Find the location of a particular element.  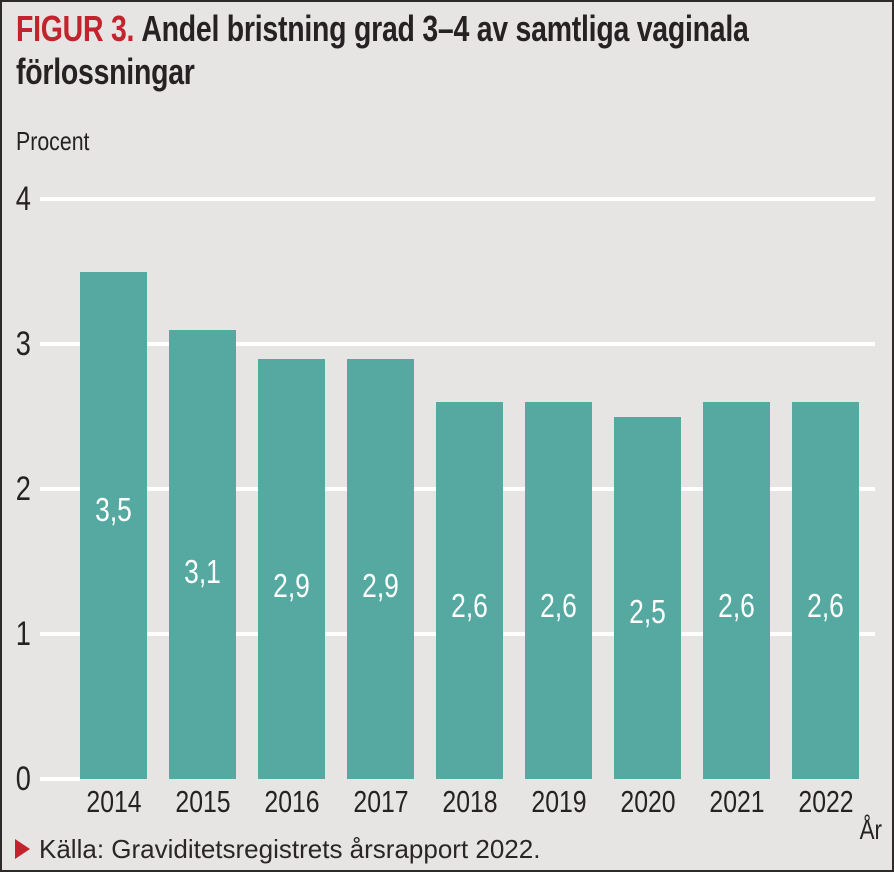

bar-2020: 2,5 is located at coordinates (647, 597).